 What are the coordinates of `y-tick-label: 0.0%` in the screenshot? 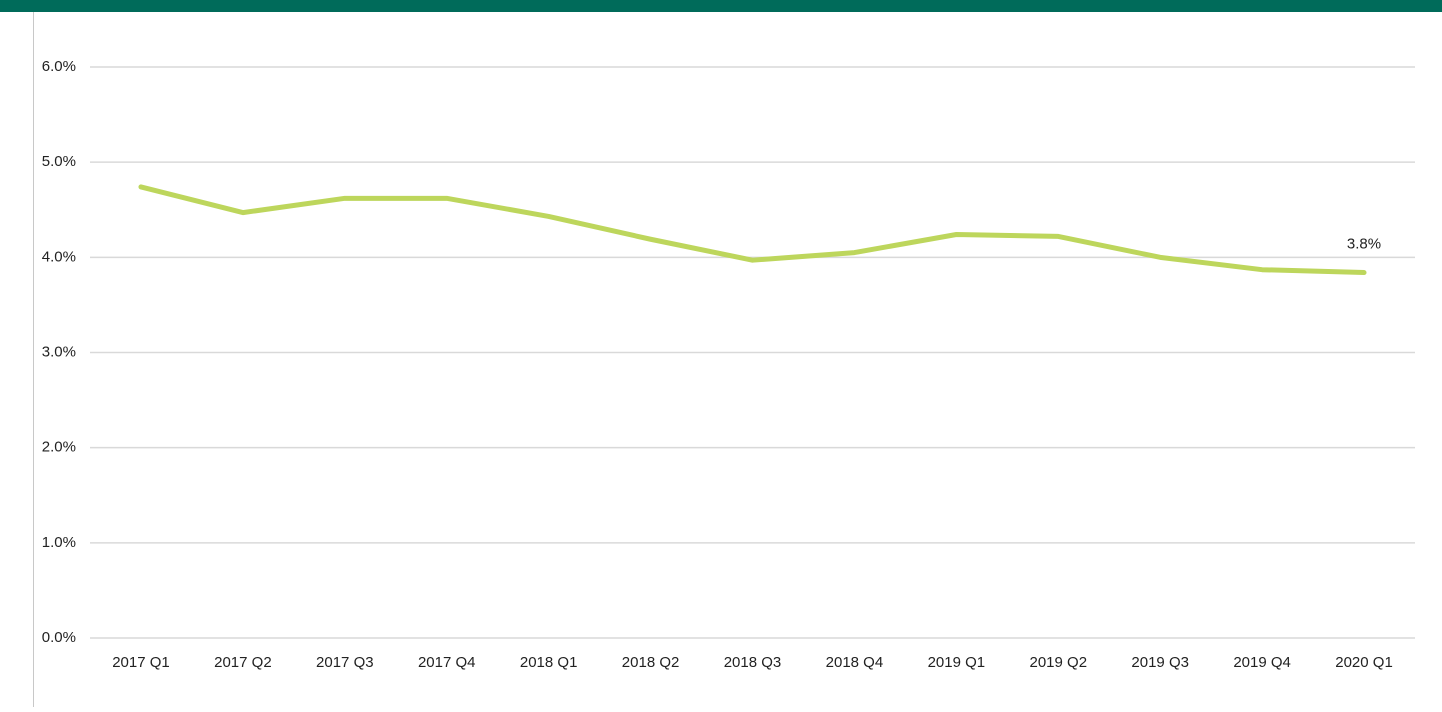 It's located at (59, 637).